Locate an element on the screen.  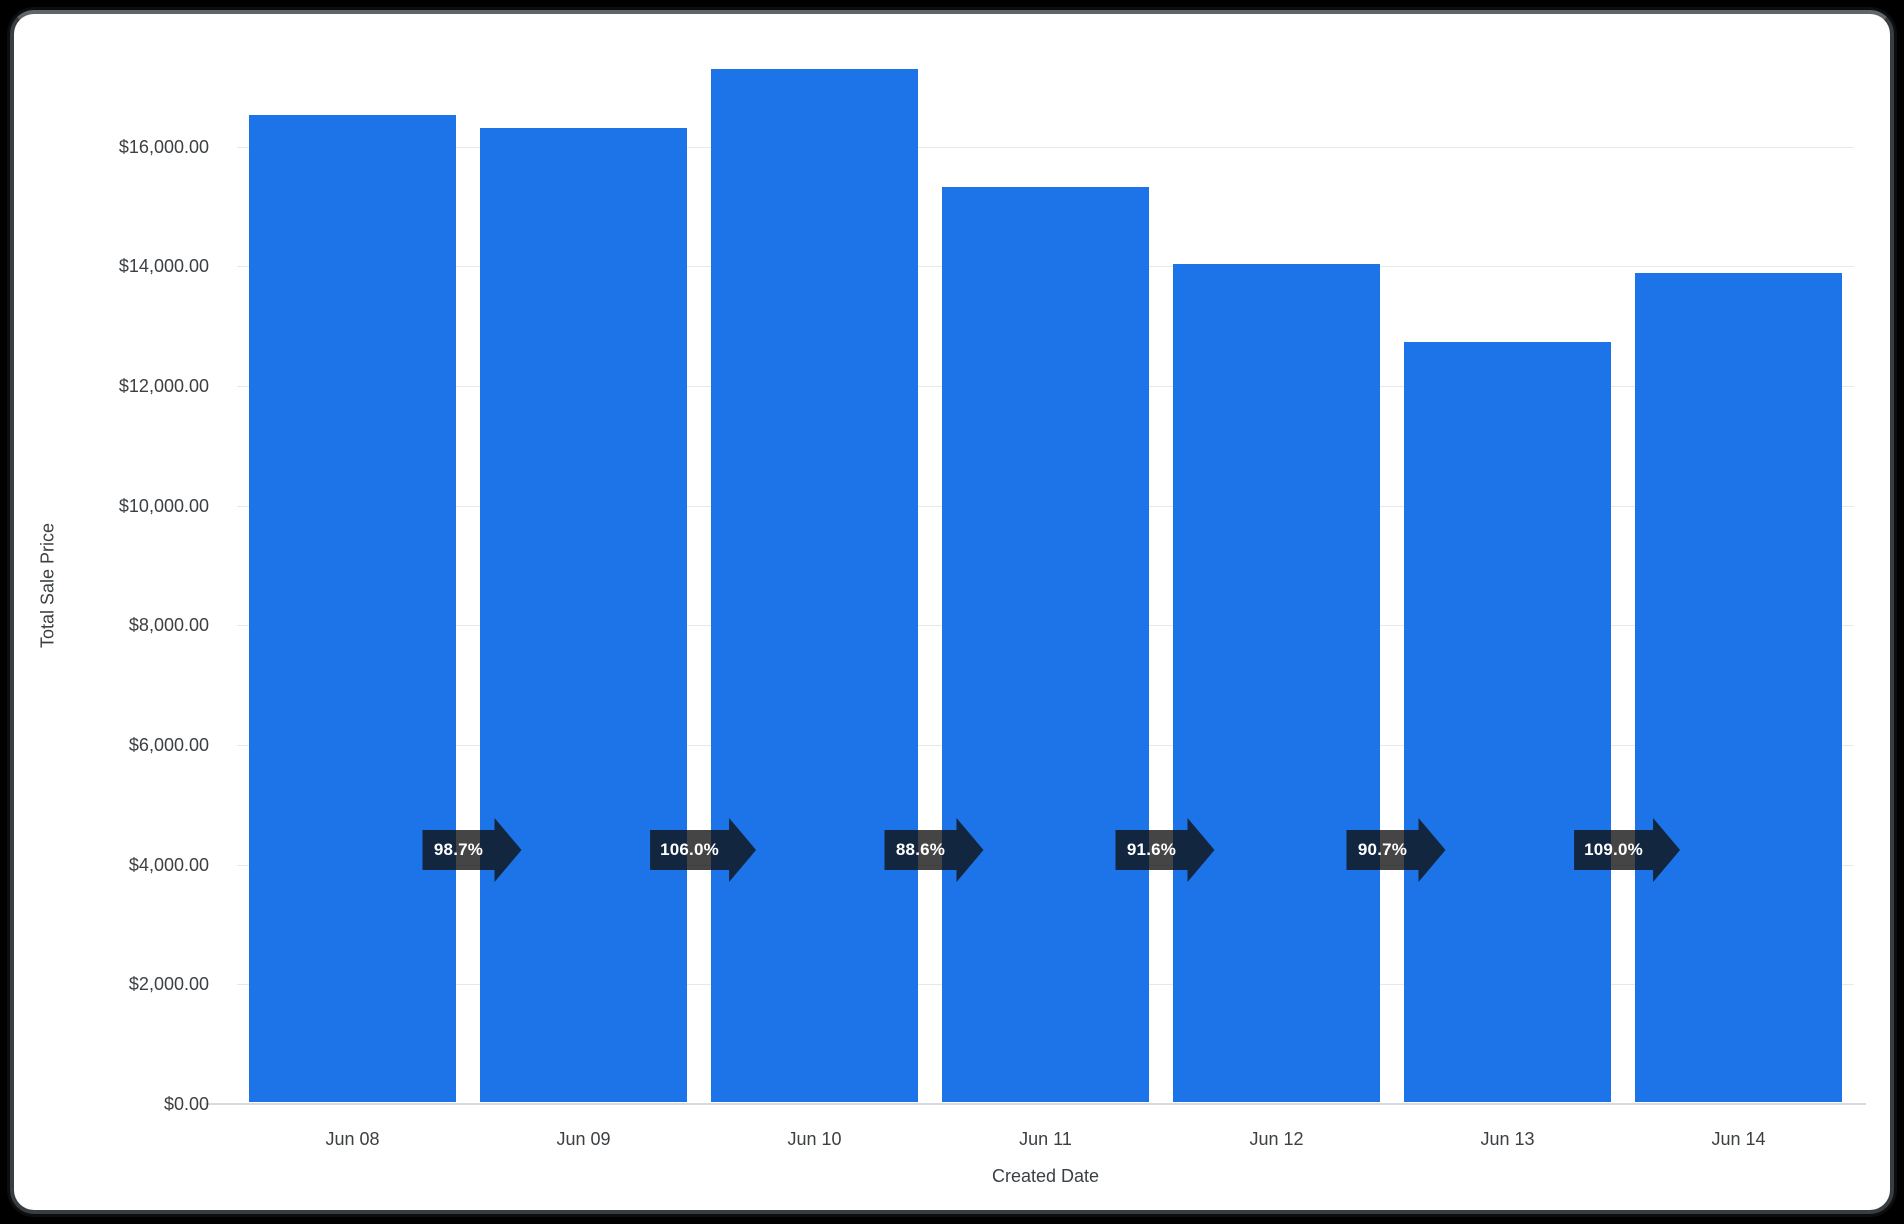
x-tick-label: Jun 09 is located at coordinates (583, 1139).